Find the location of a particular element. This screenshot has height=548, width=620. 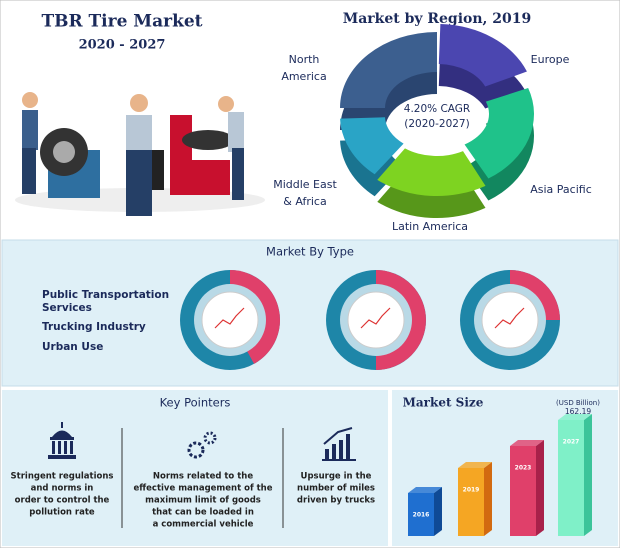

illustration is located at coordinates (140, 154).